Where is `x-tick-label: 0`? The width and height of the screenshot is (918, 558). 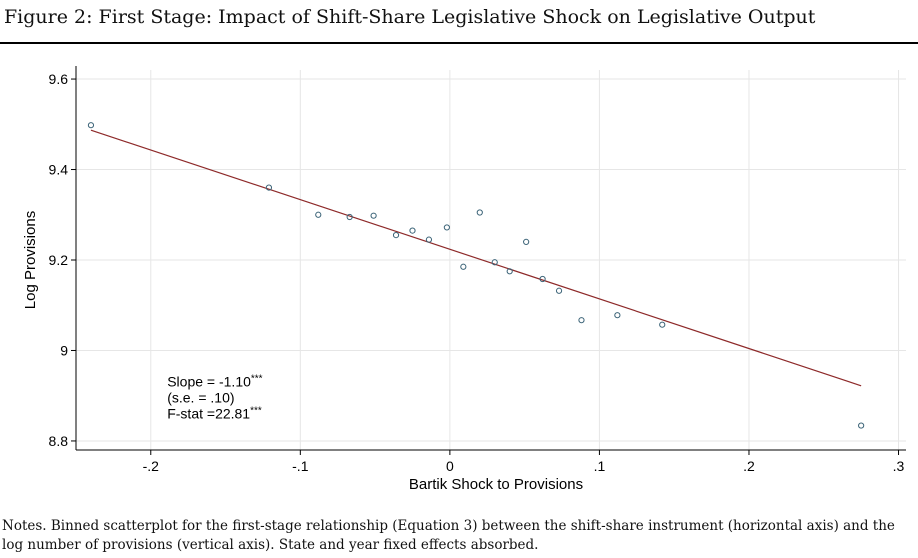 x-tick-label: 0 is located at coordinates (450, 466).